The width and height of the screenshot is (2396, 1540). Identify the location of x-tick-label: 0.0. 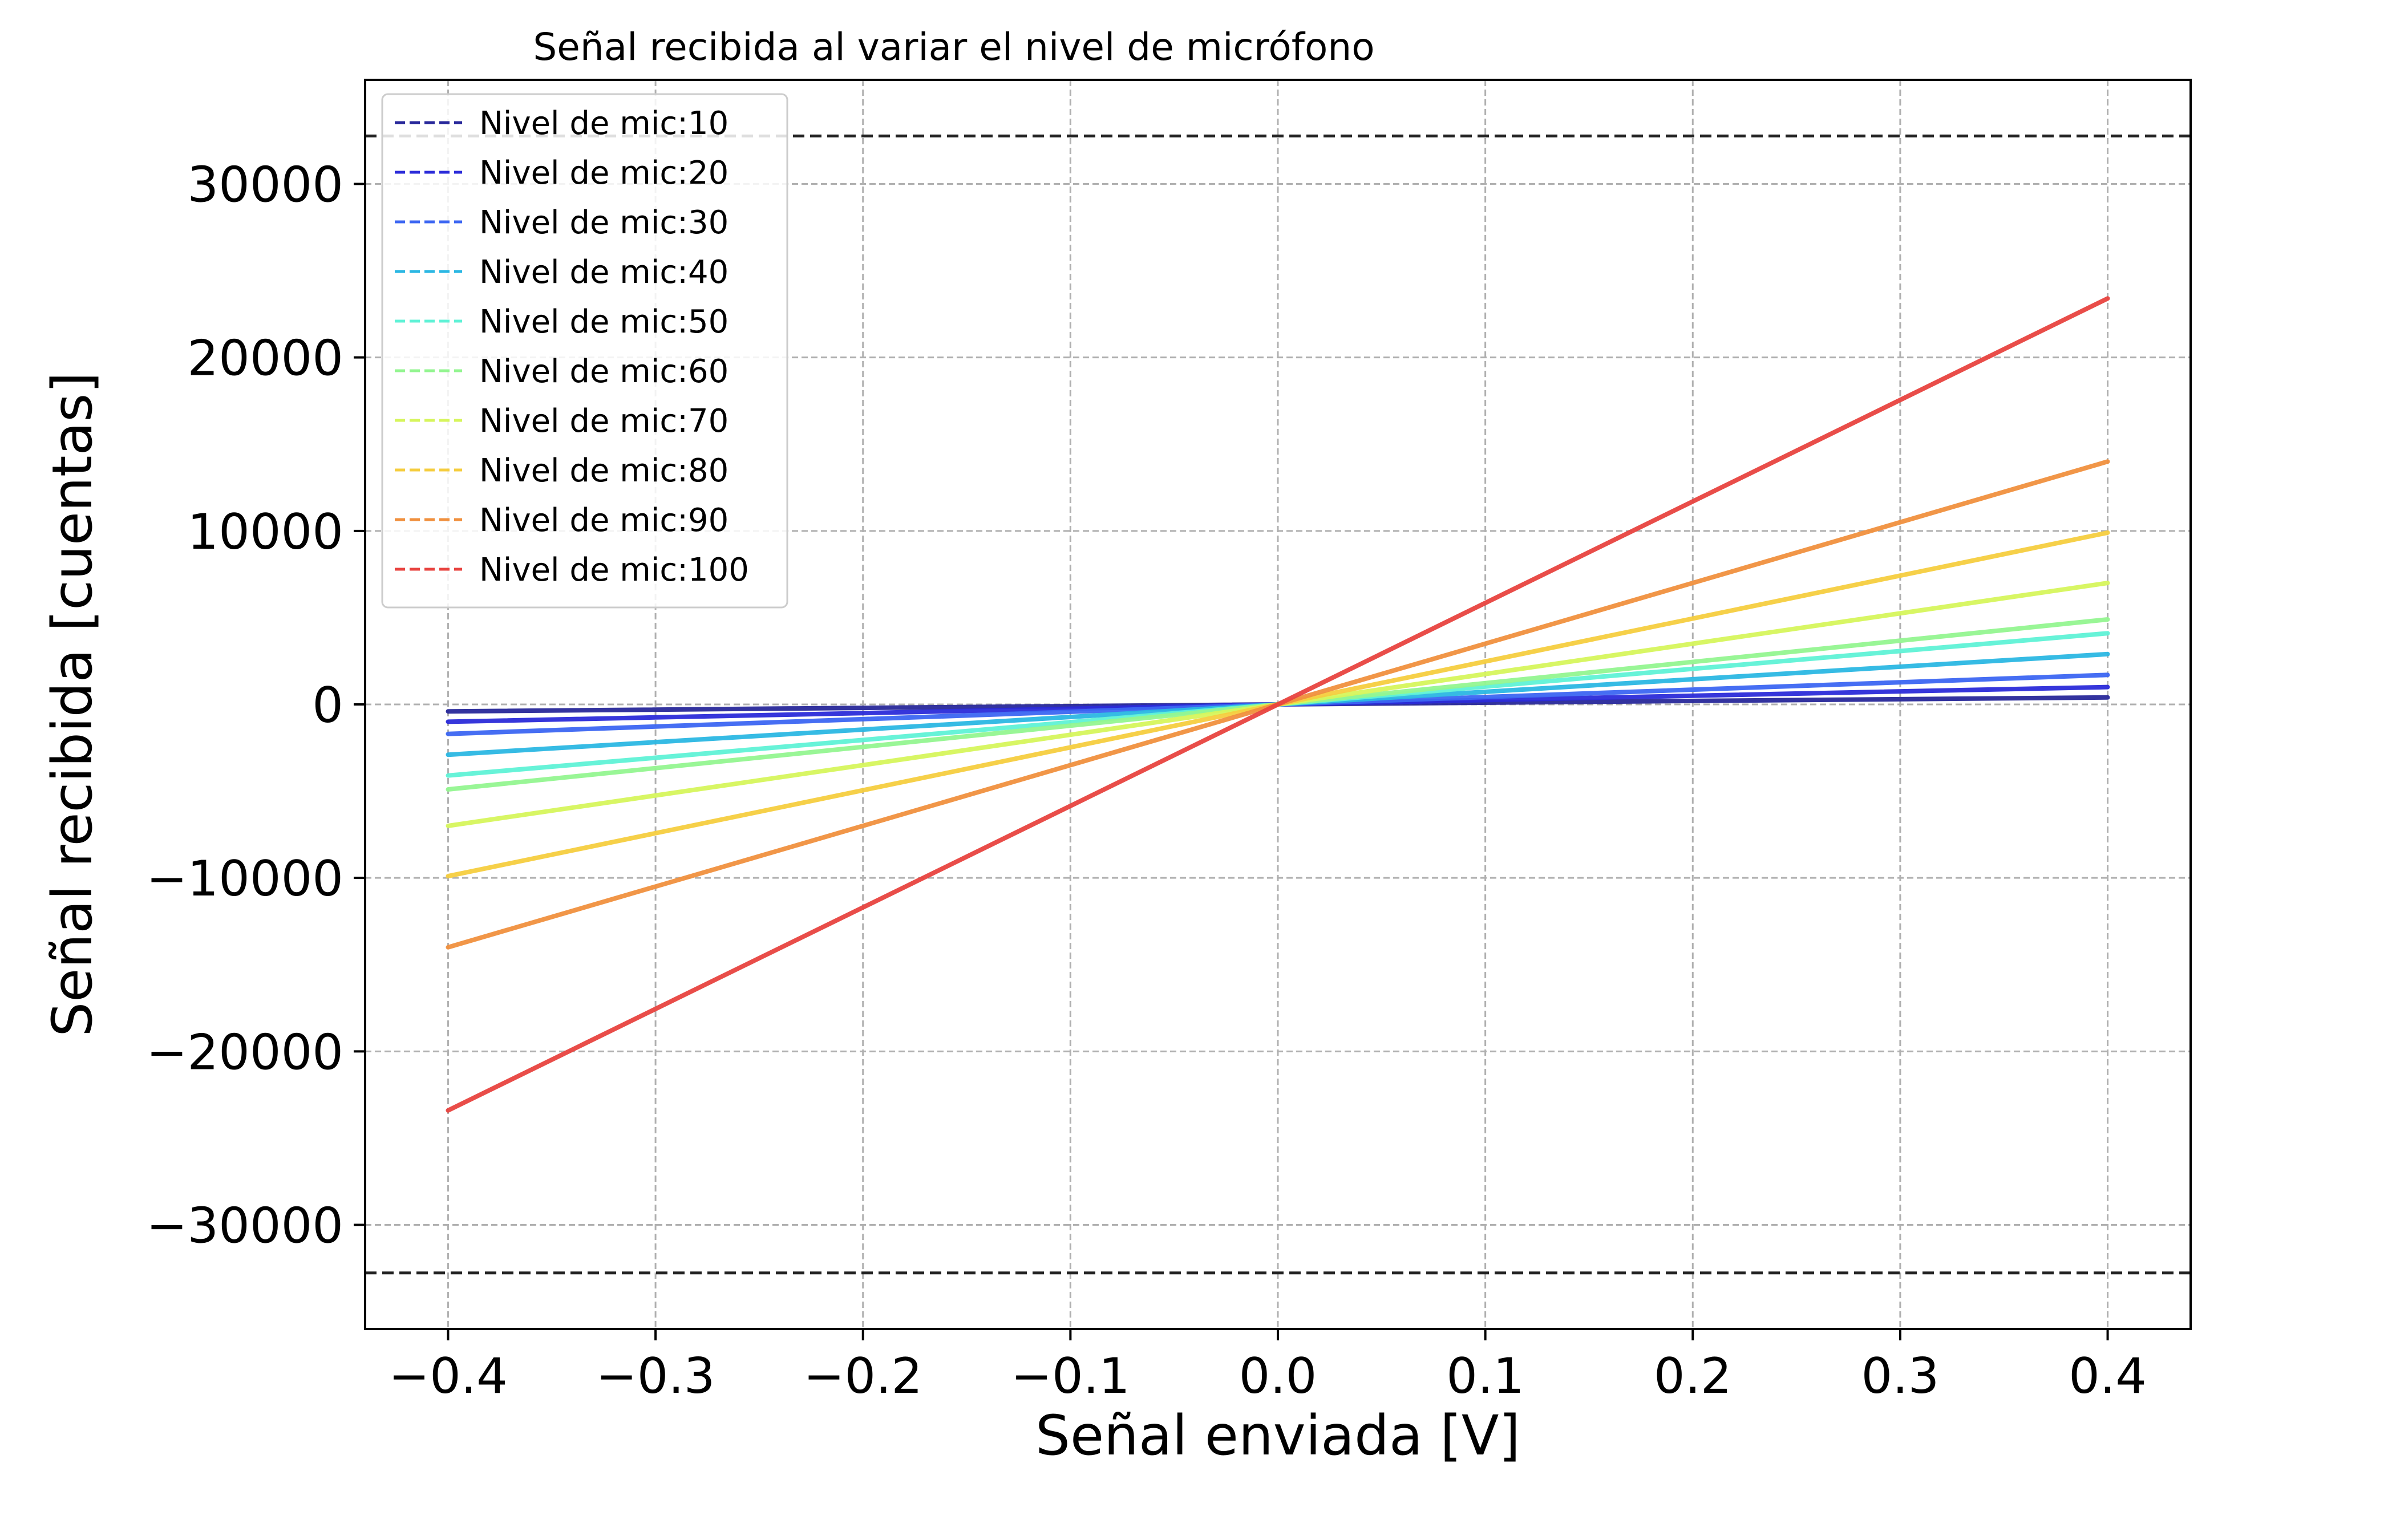
(1278, 1377).